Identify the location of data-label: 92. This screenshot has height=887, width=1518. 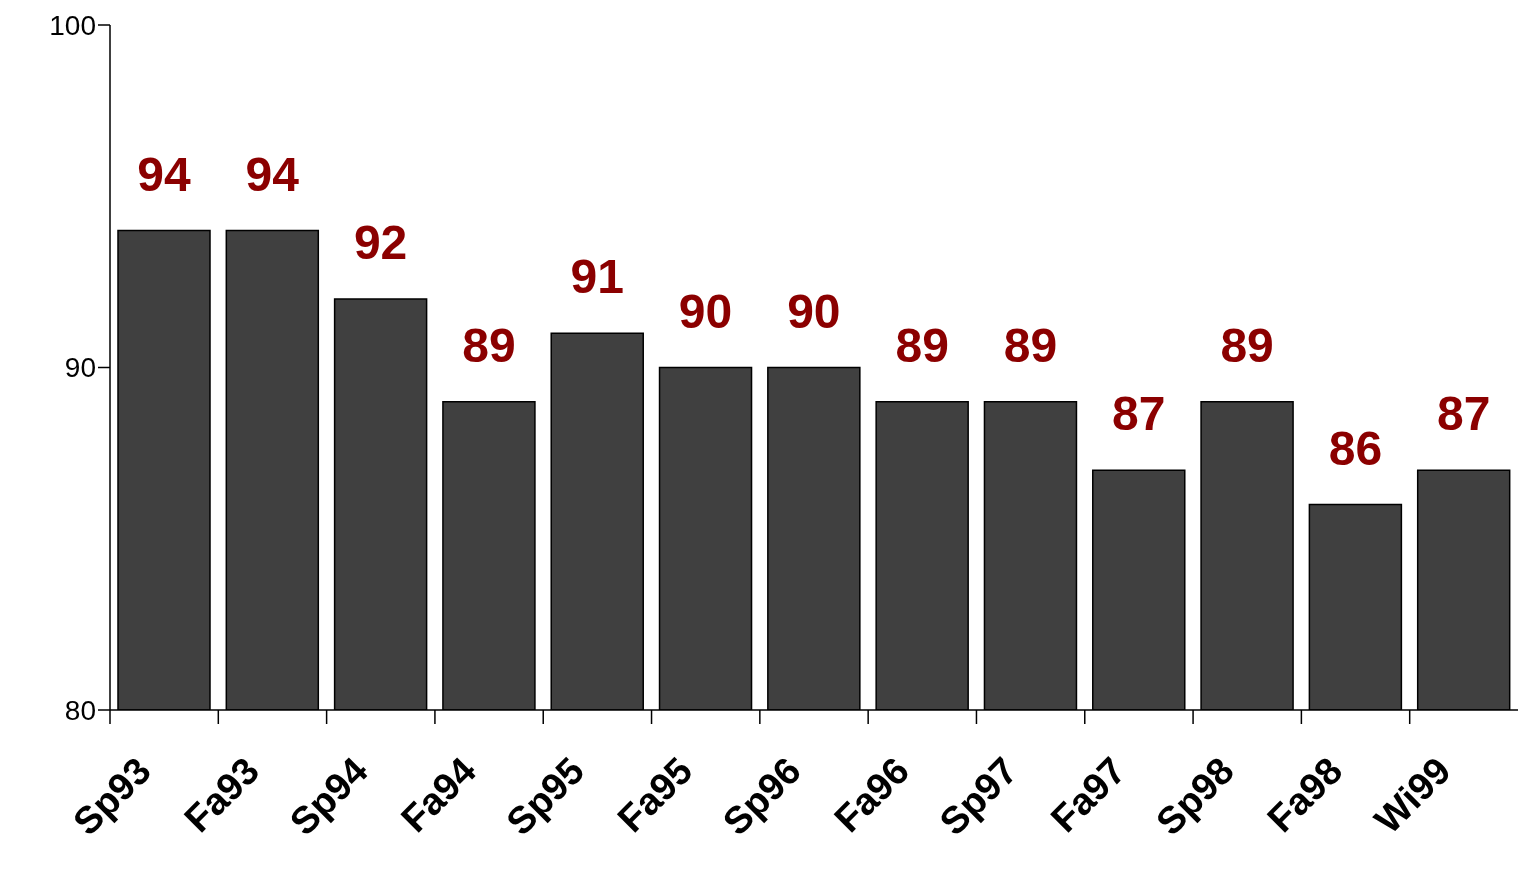
(380, 242).